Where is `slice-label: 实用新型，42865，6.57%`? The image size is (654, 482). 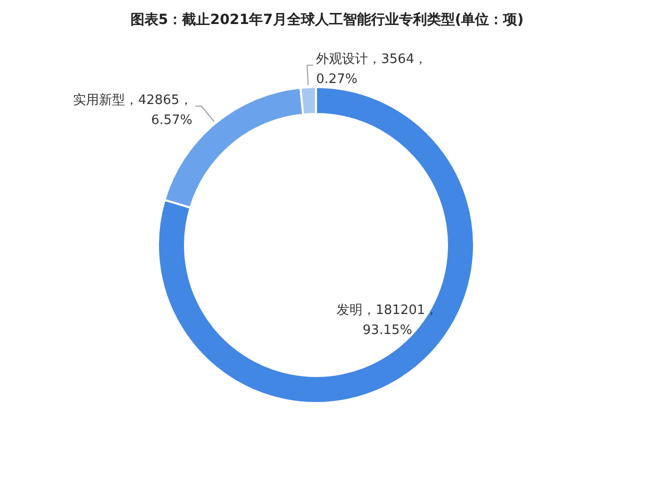 slice-label: 实用新型，42865，6.57% is located at coordinates (132, 110).